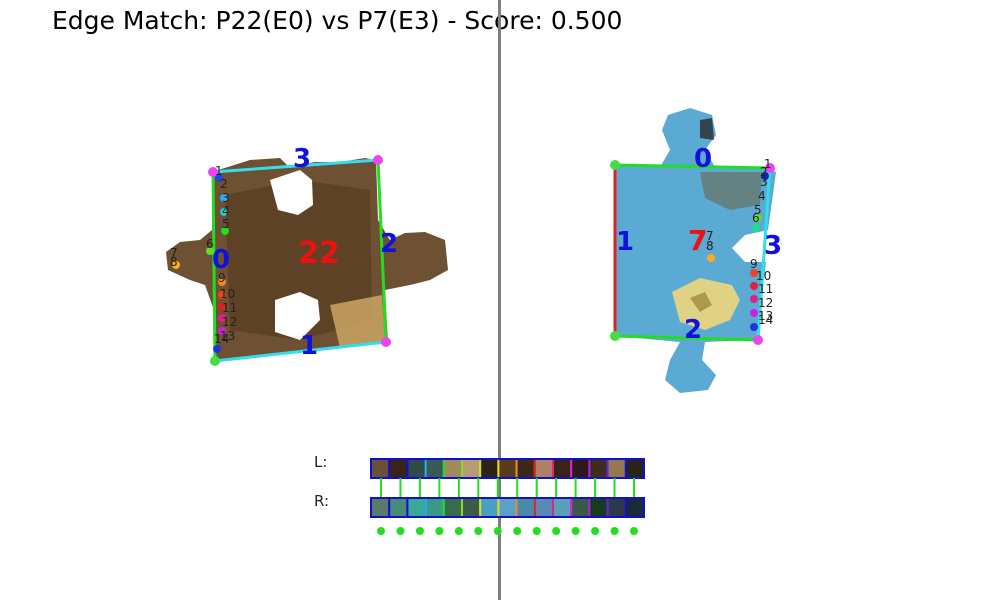  I want to click on left-edge-label-2: 2, so click(389, 244).